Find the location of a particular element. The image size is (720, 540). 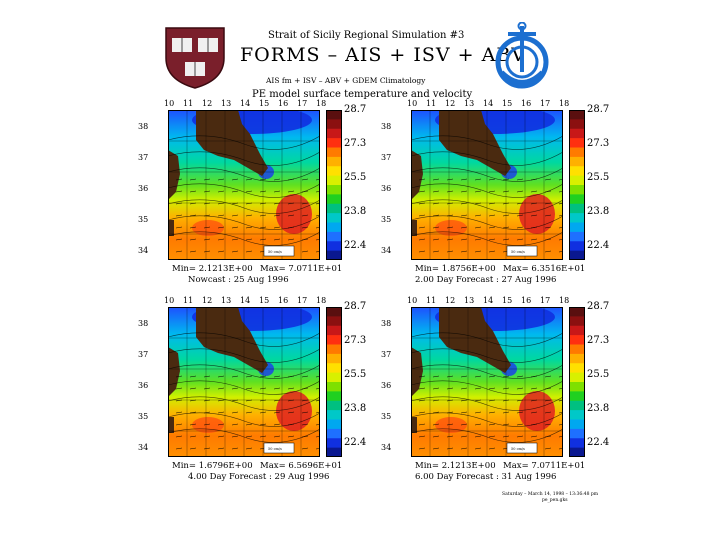

panel-caption: Nowcast : 25 Aug 1996 is located at coordinates (238, 280).